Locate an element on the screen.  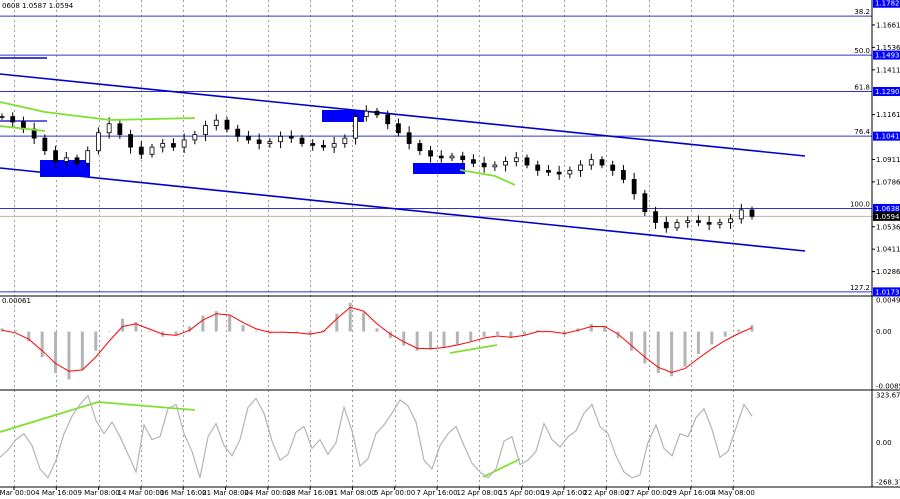
ohlc-header: 0608 1.0587 1.0594 is located at coordinates (38, 6).